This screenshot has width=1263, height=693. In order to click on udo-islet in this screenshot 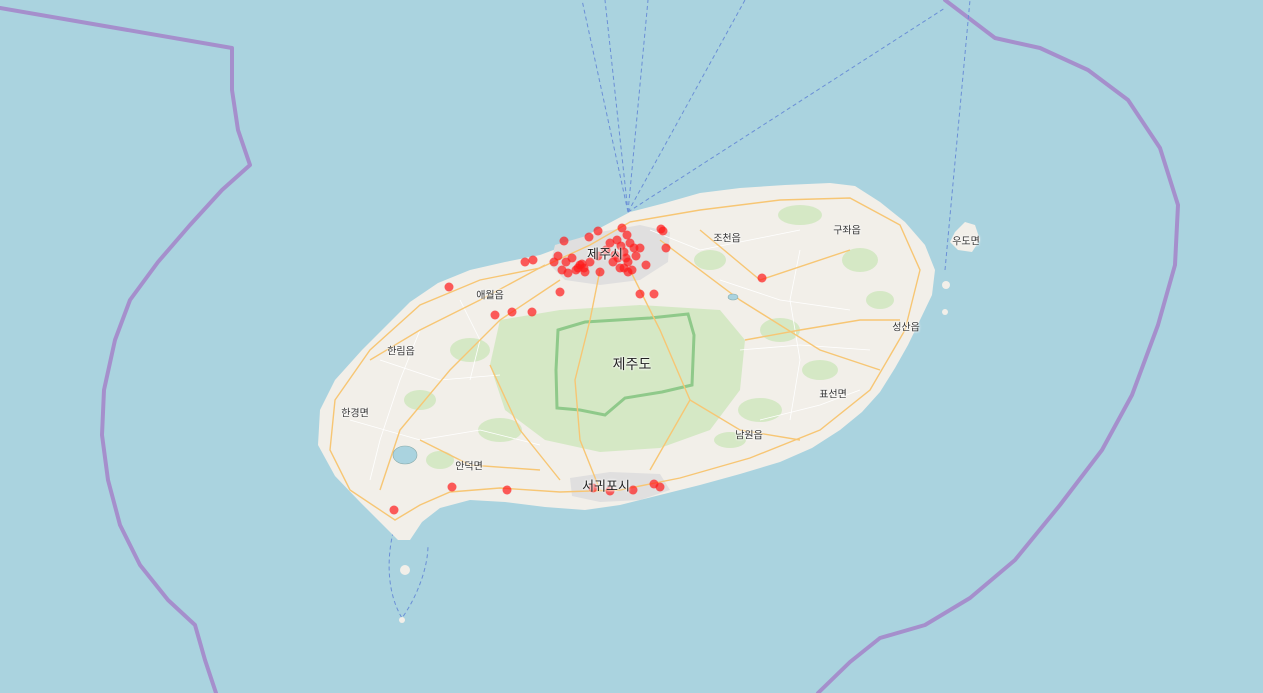, I will do `click(965, 237)`.